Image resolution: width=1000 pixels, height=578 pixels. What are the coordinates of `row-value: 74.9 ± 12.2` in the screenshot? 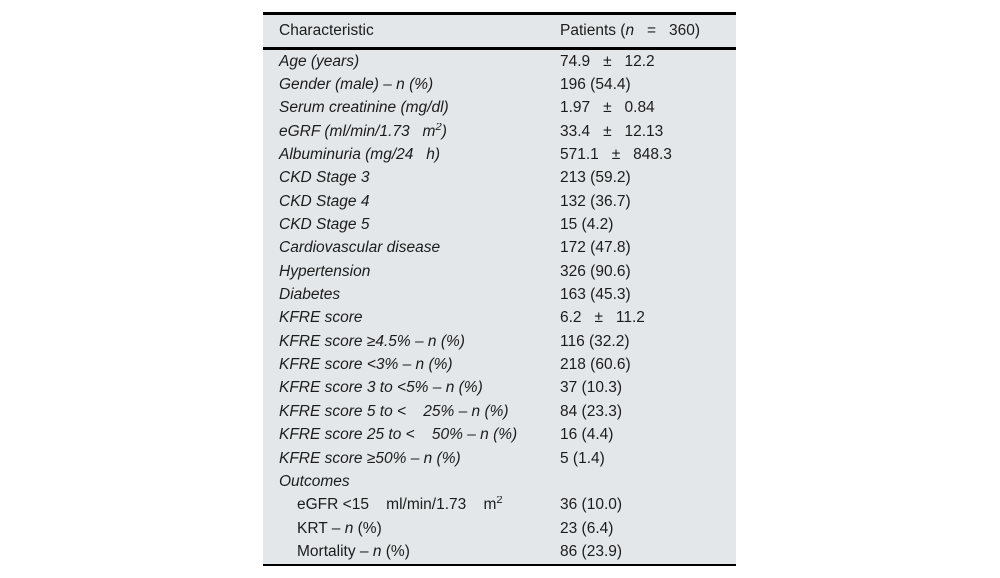 It's located at (607, 61).